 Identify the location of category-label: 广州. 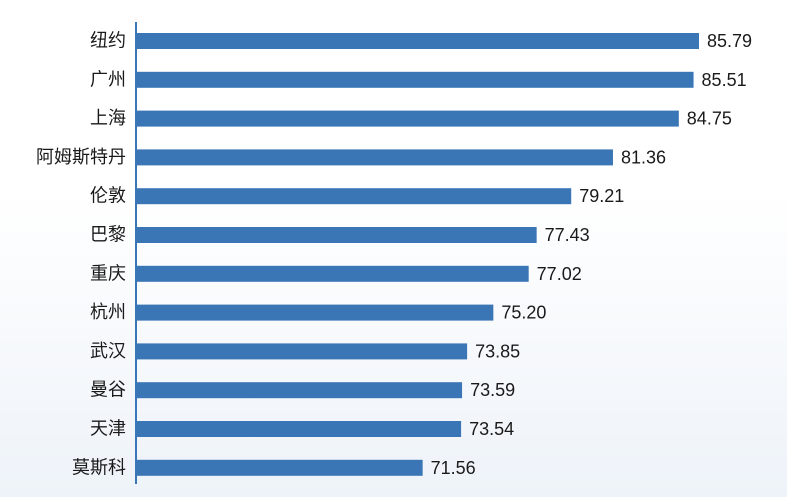
(108, 79).